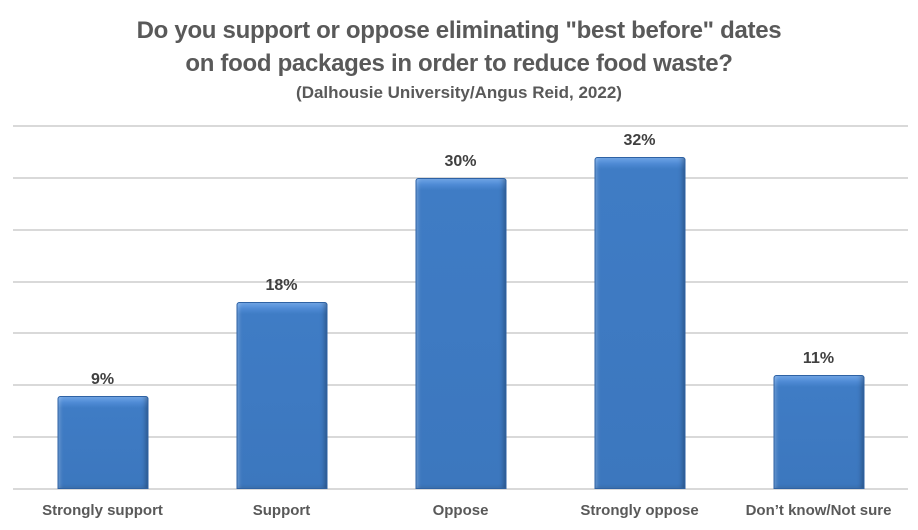 The image size is (918, 530). I want to click on bar-slot: 32% Strongly oppose, so click(639, 322).